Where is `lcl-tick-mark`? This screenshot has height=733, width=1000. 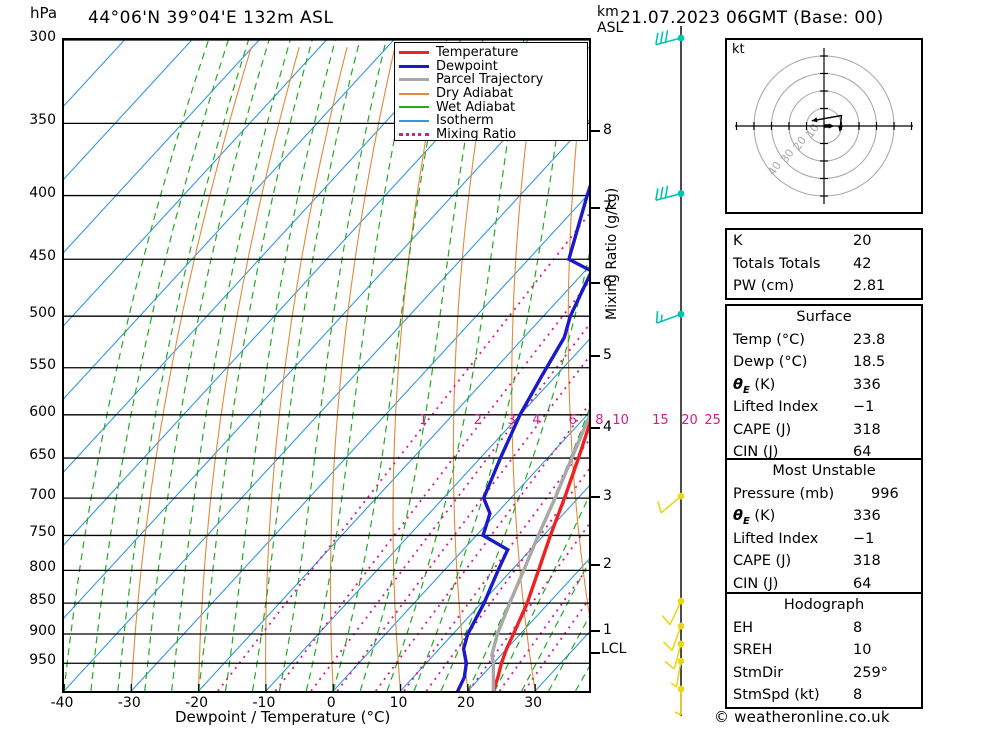
lcl-tick-mark is located at coordinates (595, 652).